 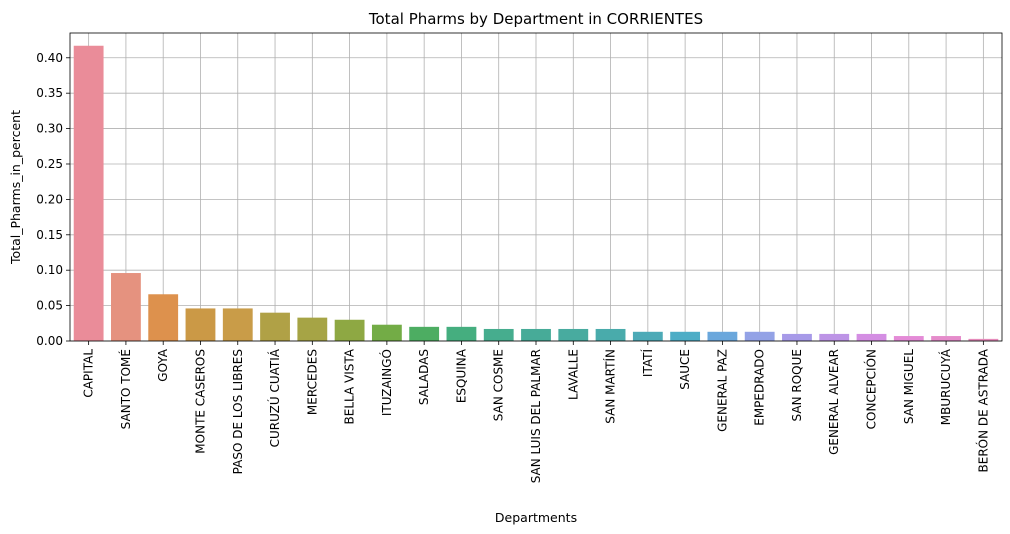 What do you see at coordinates (461, 375) in the screenshot?
I see `x-tick-label: ESQUINA` at bounding box center [461, 375].